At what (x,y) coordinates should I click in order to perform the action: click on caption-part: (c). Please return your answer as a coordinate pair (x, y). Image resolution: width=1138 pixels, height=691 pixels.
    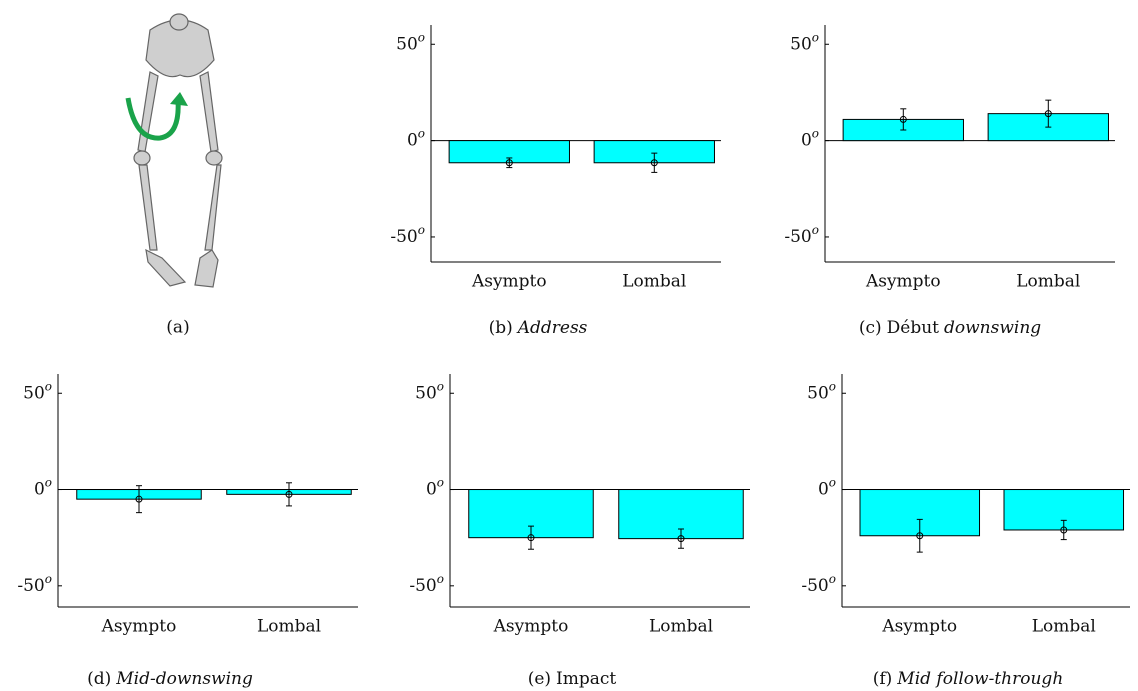
    Looking at the image, I should click on (870, 328).